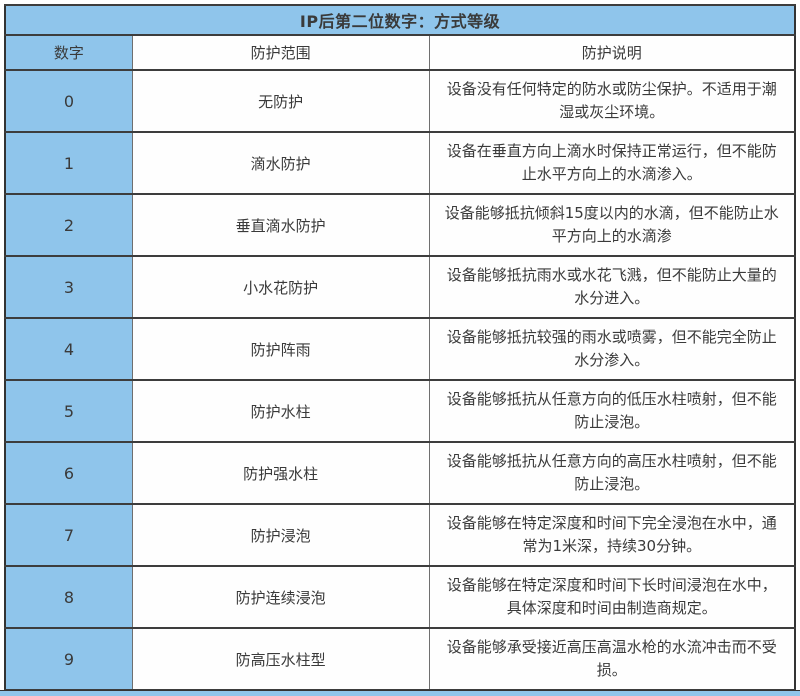 This screenshot has height=696, width=800. What do you see at coordinates (280, 659) in the screenshot?
I see `protection-scope: 防高压水柱型` at bounding box center [280, 659].